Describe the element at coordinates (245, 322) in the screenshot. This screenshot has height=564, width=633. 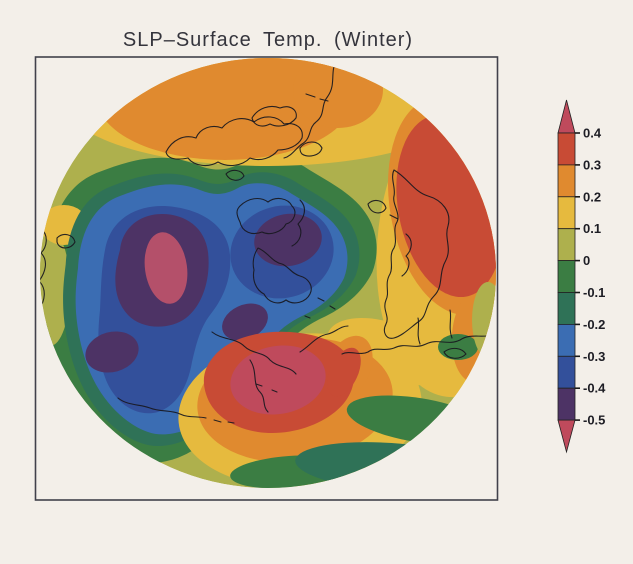
I see `region-negative-purple-center` at that location.